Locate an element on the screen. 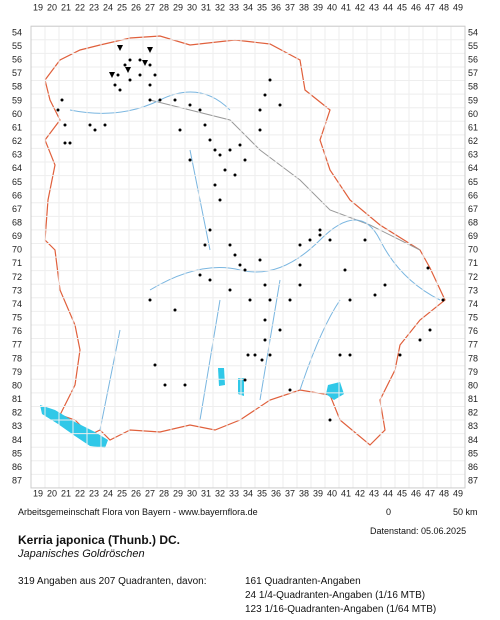 The height and width of the screenshot is (620, 500). y-label: 80 is located at coordinates (473, 385).